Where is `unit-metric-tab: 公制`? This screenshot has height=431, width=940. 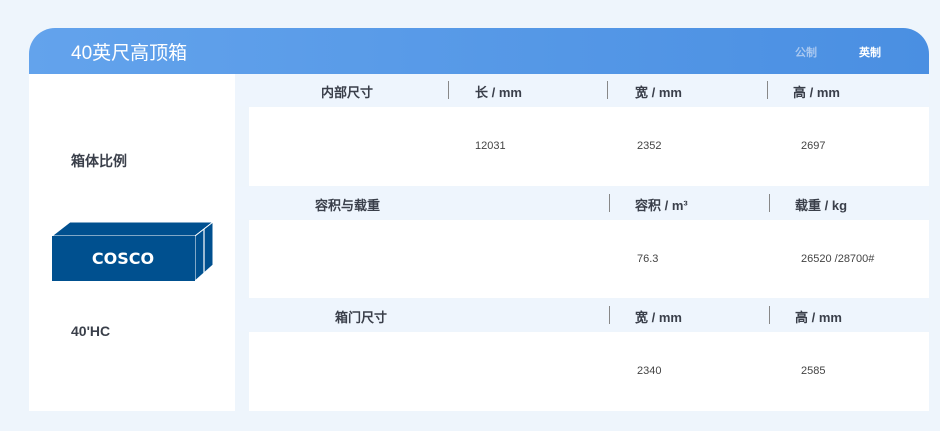
unit-metric-tab: 公制 is located at coordinates (806, 53).